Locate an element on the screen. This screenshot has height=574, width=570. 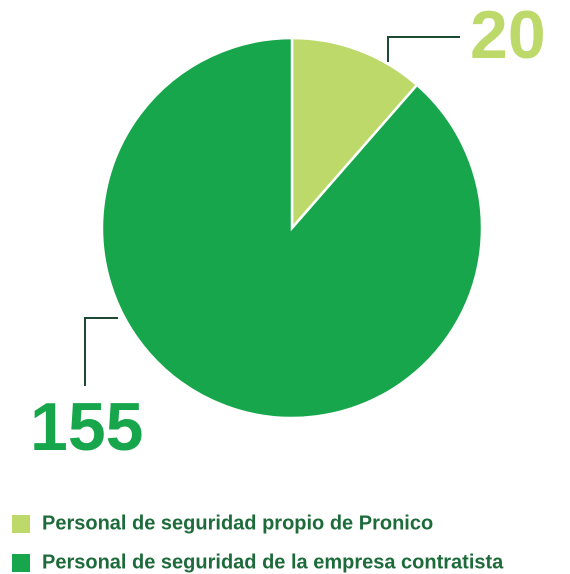
data-label: 155 is located at coordinates (86, 427).